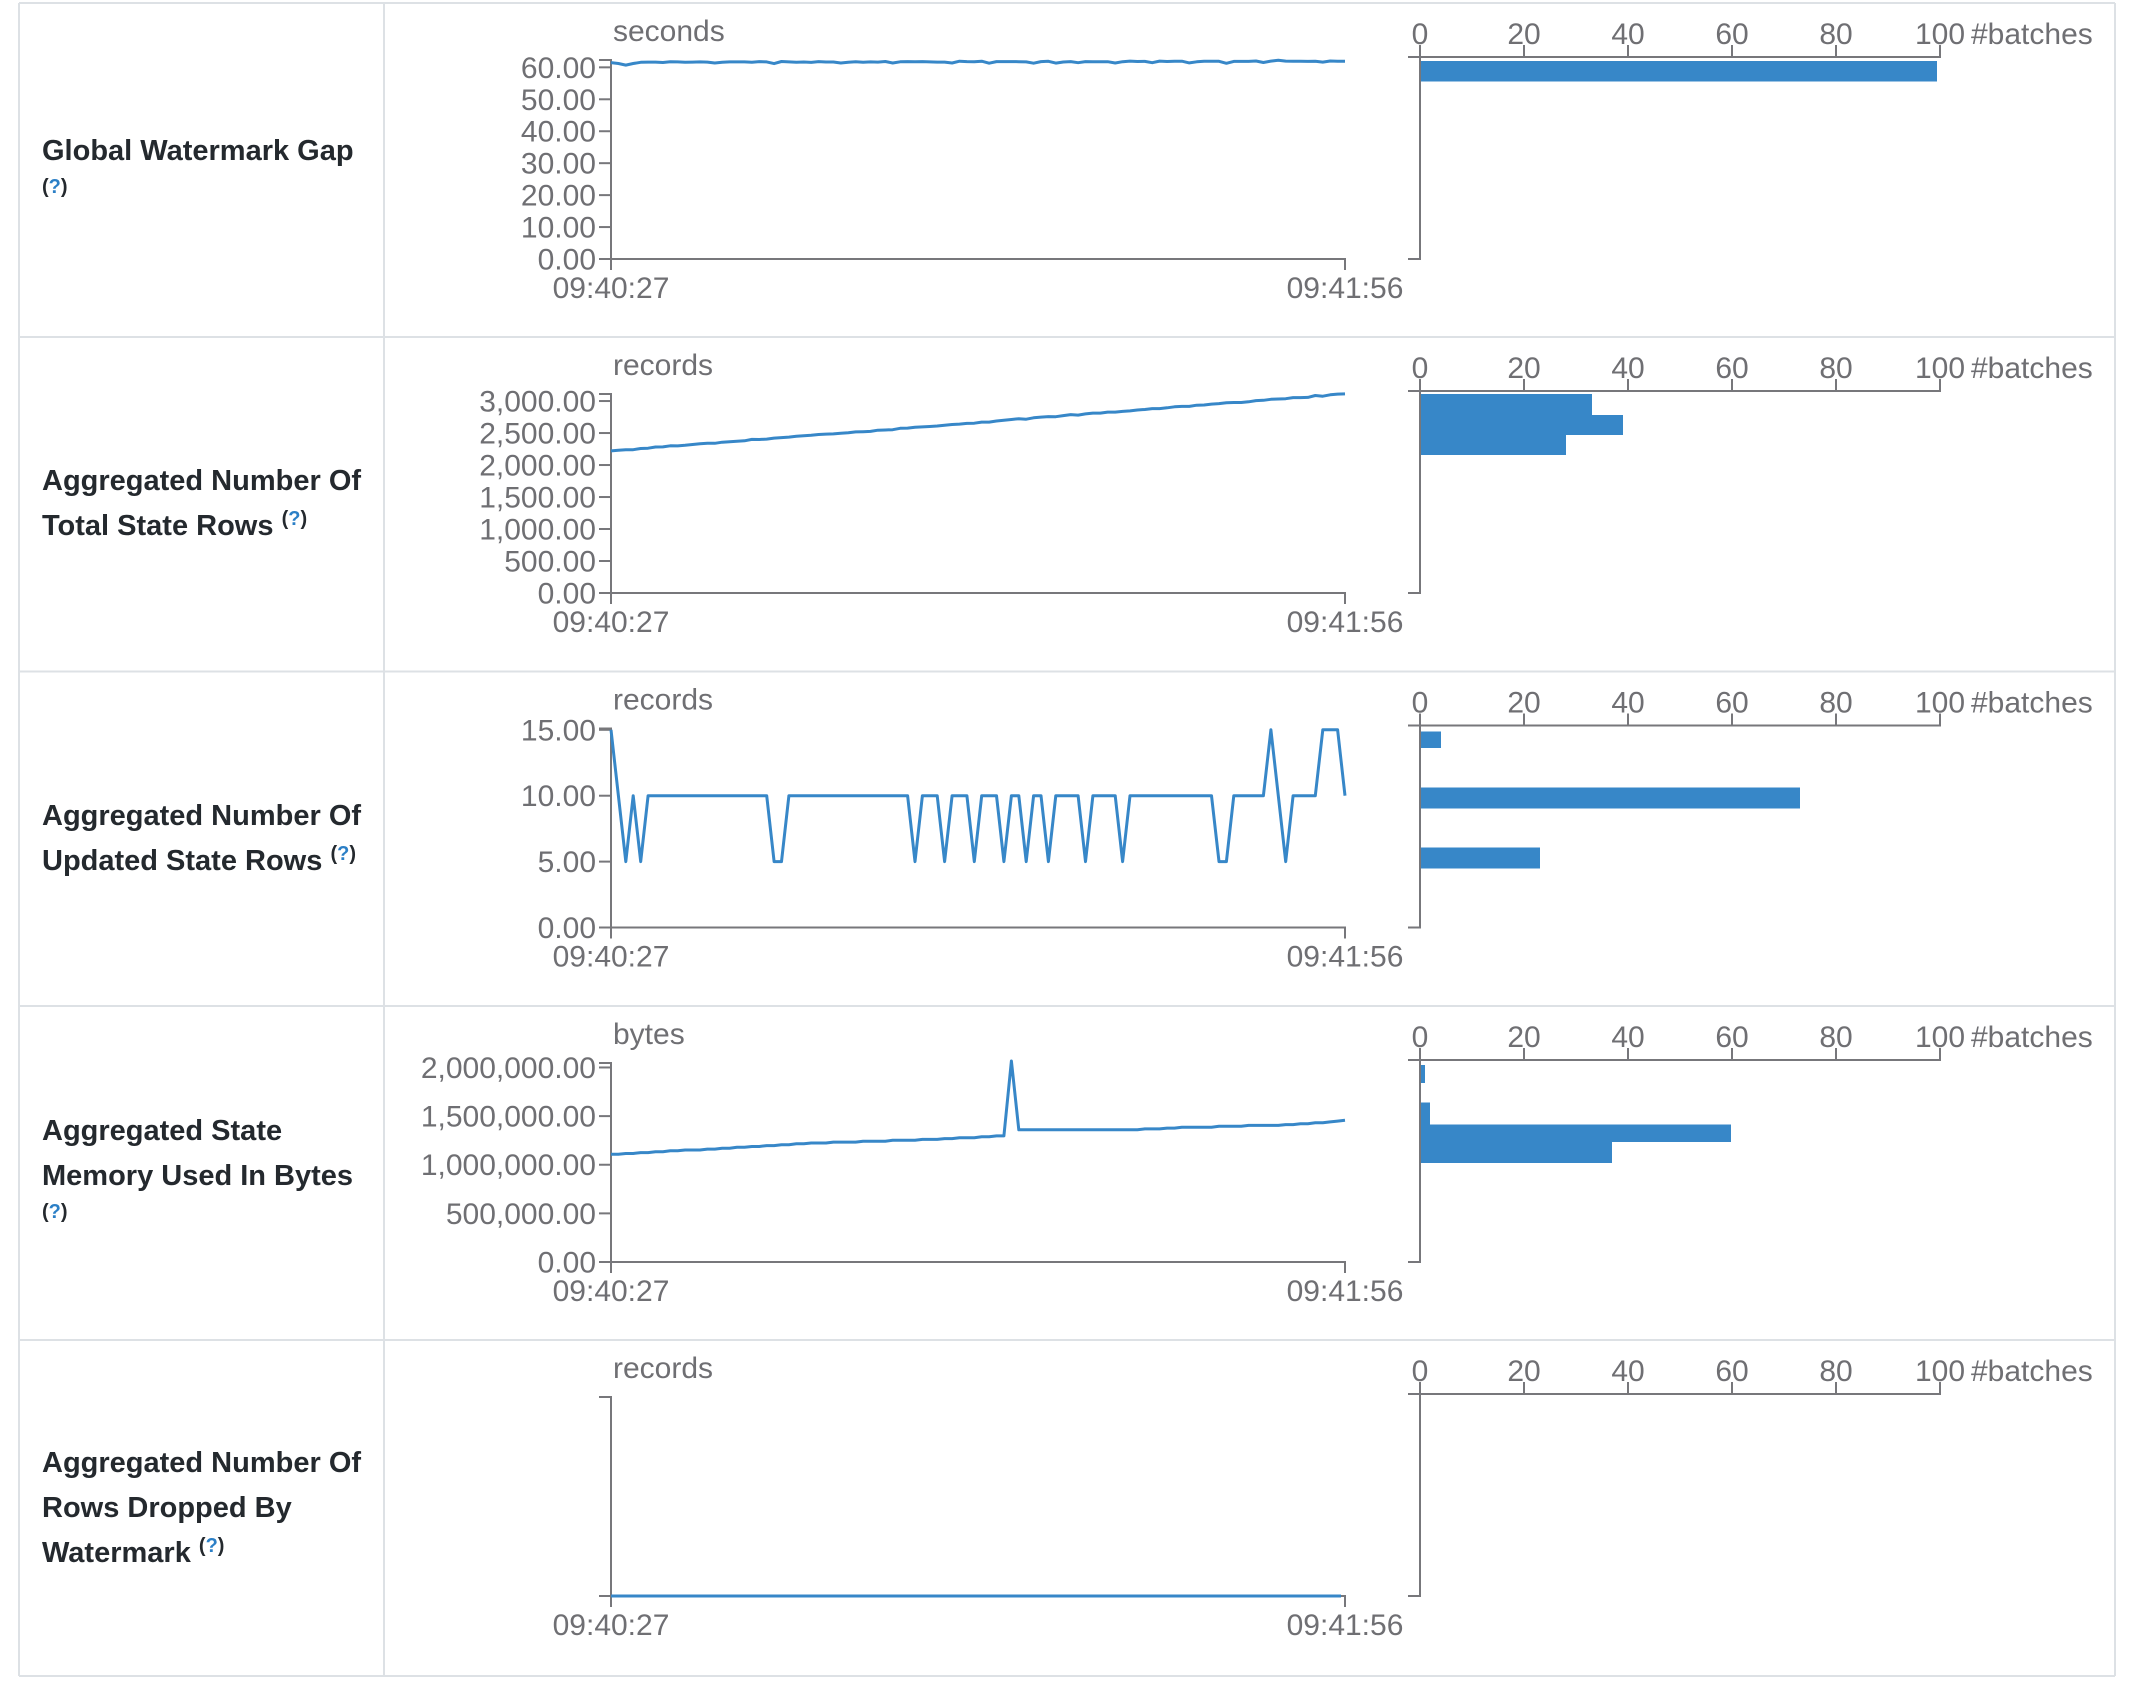 The image size is (2132, 1686). What do you see at coordinates (508, 1068) in the screenshot?
I see `svg-text: 2,000,000.00` at bounding box center [508, 1068].